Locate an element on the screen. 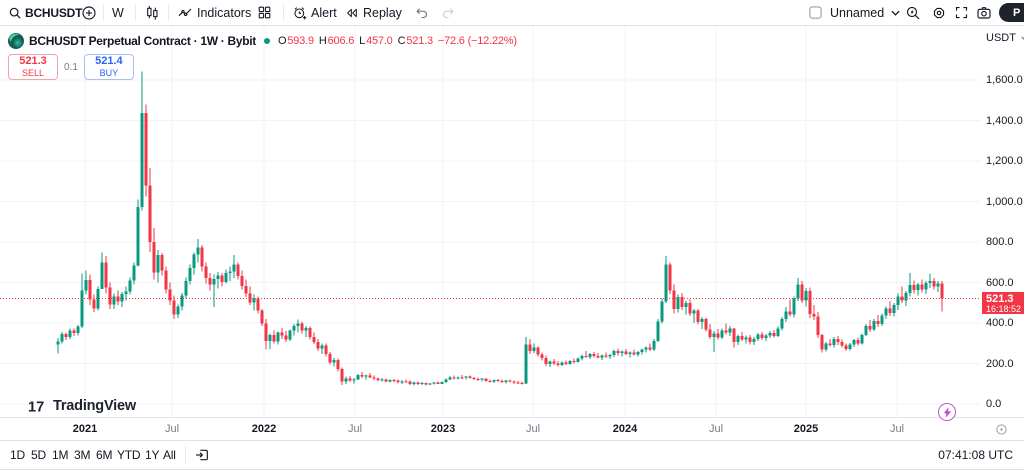 This screenshot has width=1024, height=470. interval-button: W is located at coordinates (118, 12).